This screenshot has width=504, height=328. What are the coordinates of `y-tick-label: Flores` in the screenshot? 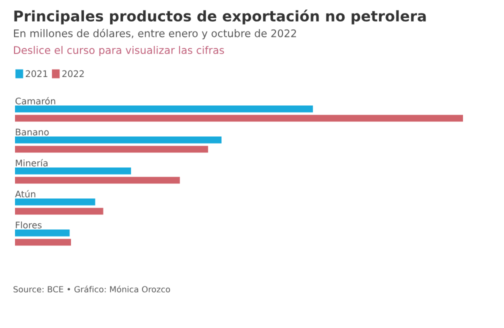 It's located at (29, 224).